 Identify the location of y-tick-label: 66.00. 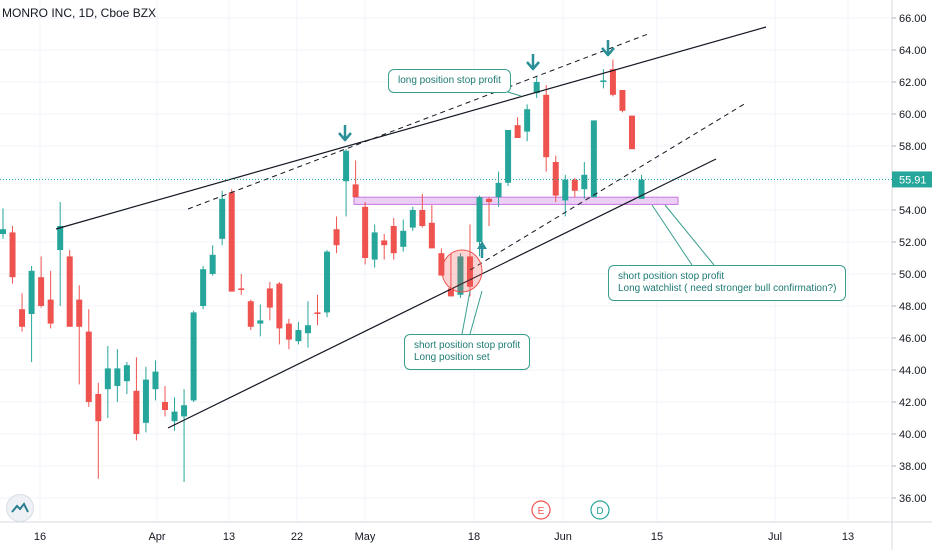
(913, 19).